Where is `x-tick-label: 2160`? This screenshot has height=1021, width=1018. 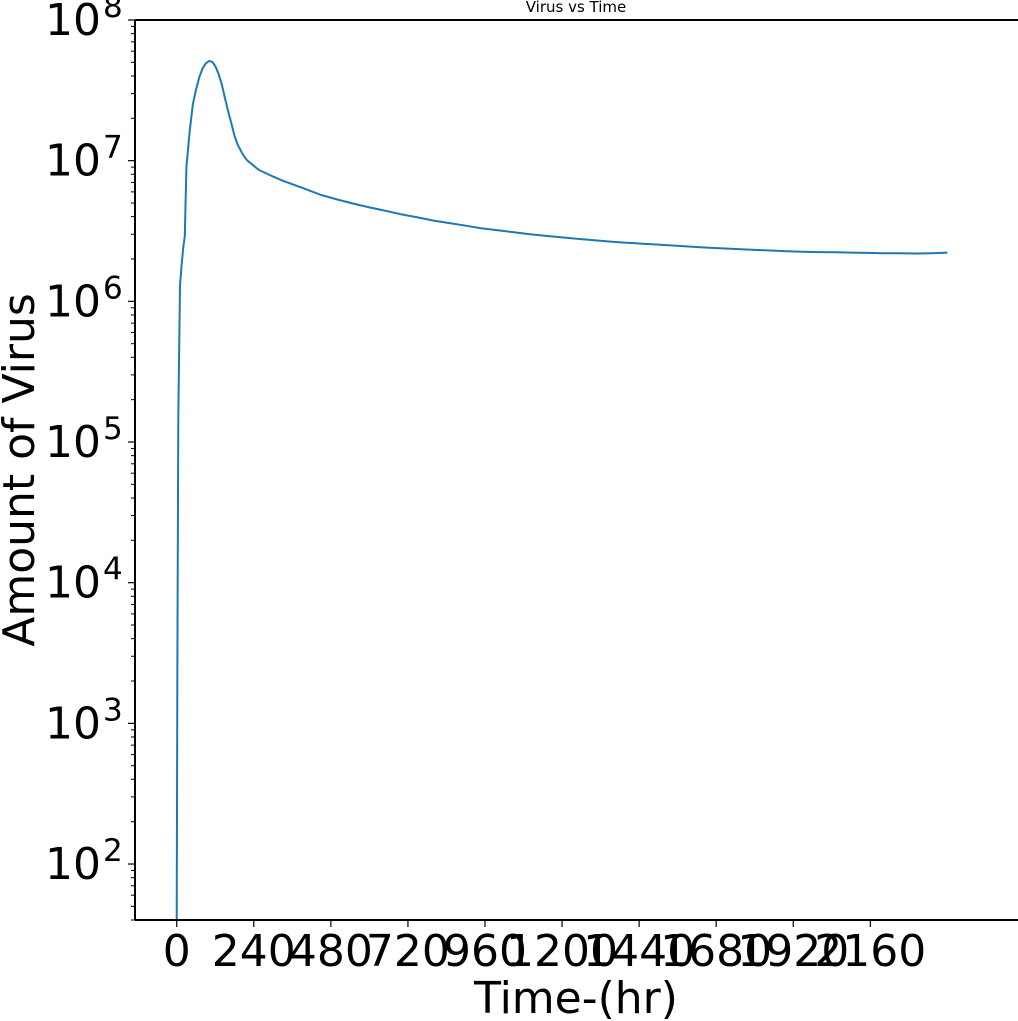
x-tick-label: 2160 is located at coordinates (870, 951).